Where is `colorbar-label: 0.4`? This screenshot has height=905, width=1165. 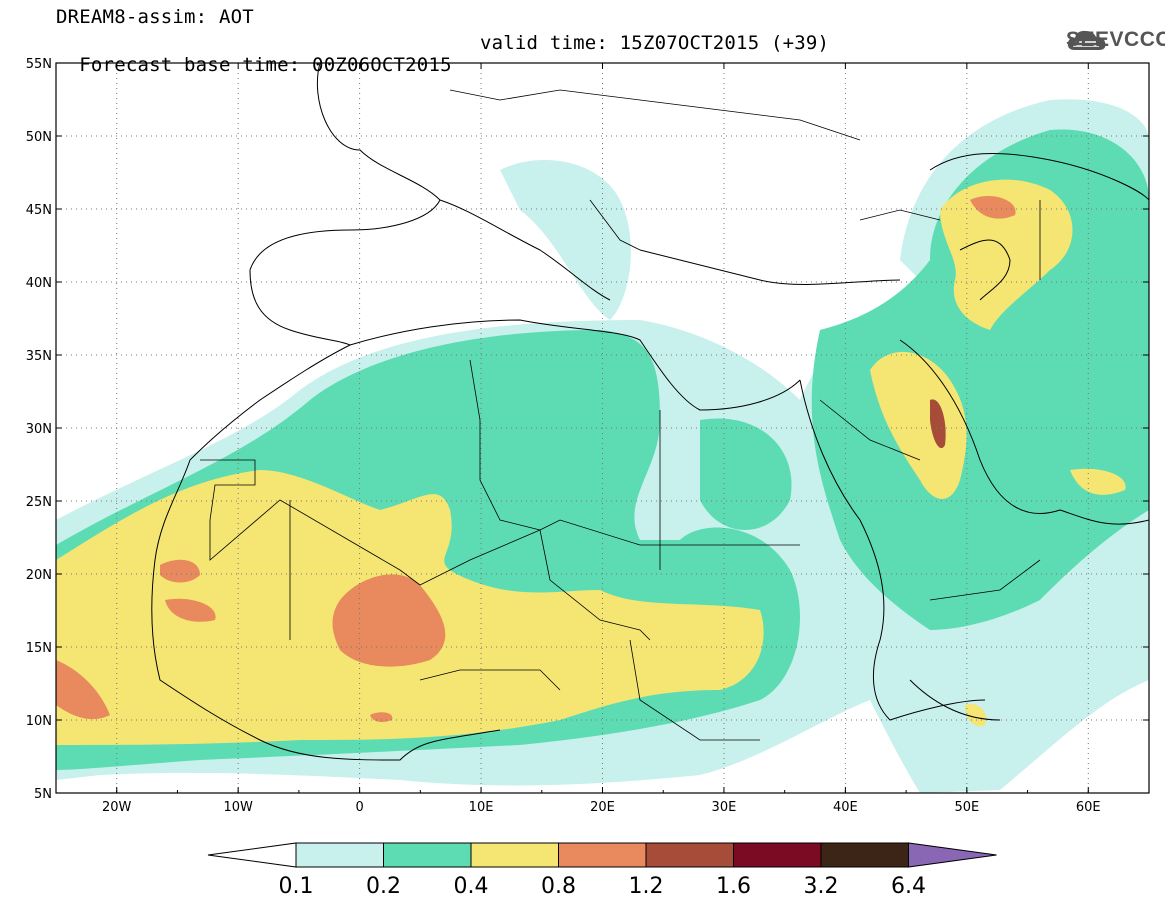 colorbar-label: 0.4 is located at coordinates (471, 886).